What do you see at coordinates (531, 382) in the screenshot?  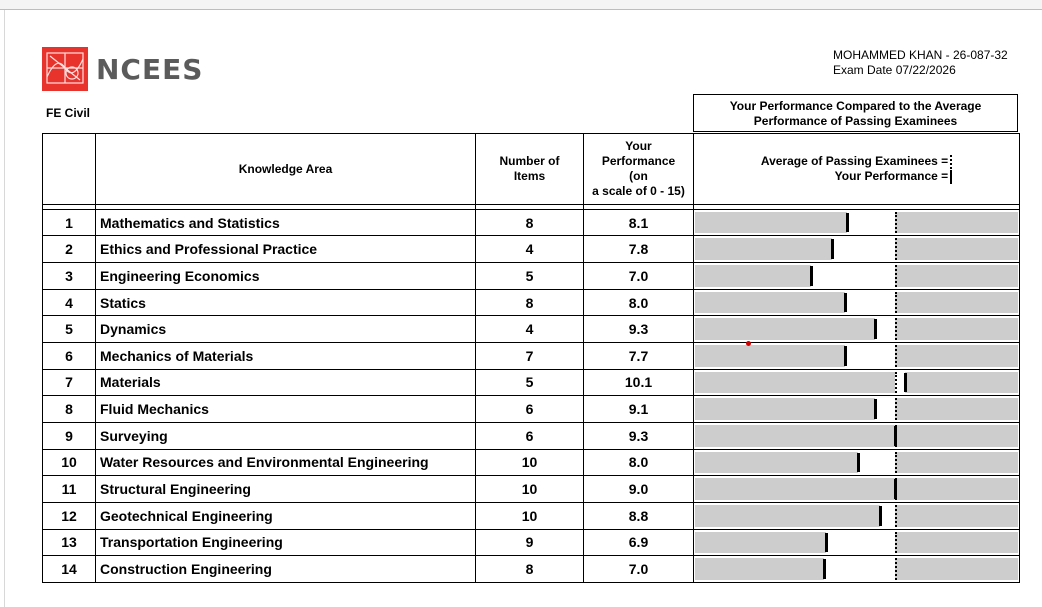 I see `table-row: 7 Materials 5 10.1` at bounding box center [531, 382].